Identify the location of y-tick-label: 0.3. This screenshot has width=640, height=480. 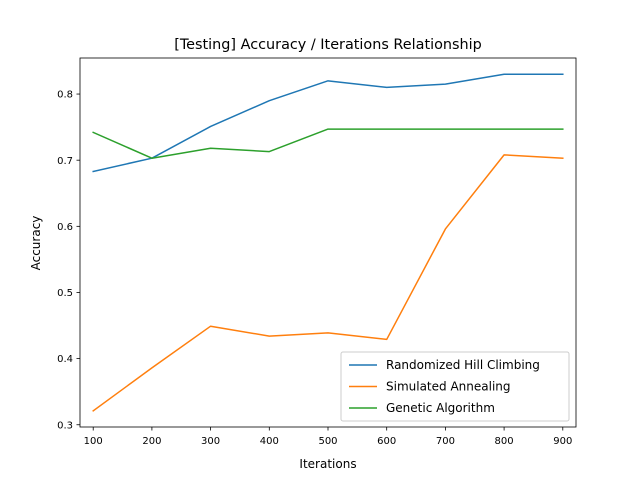
(65, 425).